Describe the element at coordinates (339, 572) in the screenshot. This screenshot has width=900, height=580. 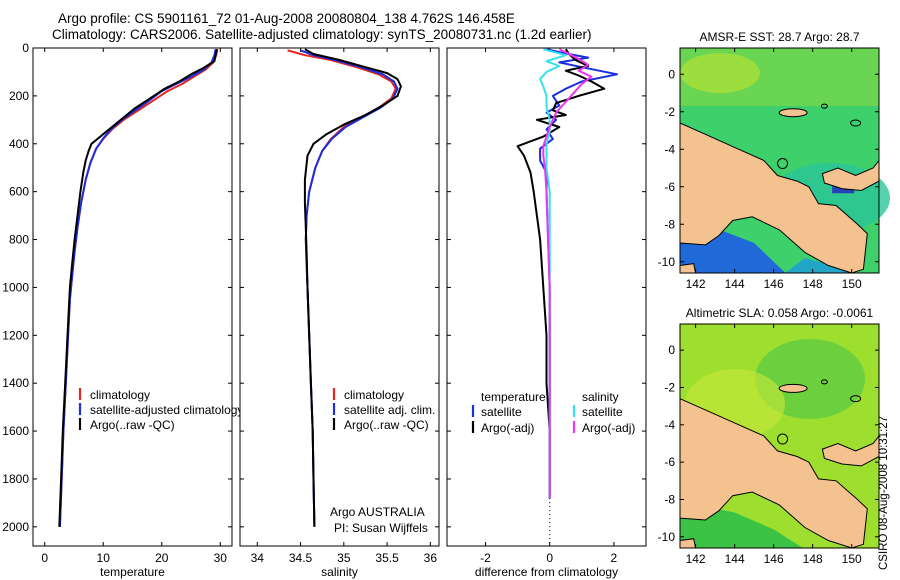
I see `x-axis-label: salinity` at that location.